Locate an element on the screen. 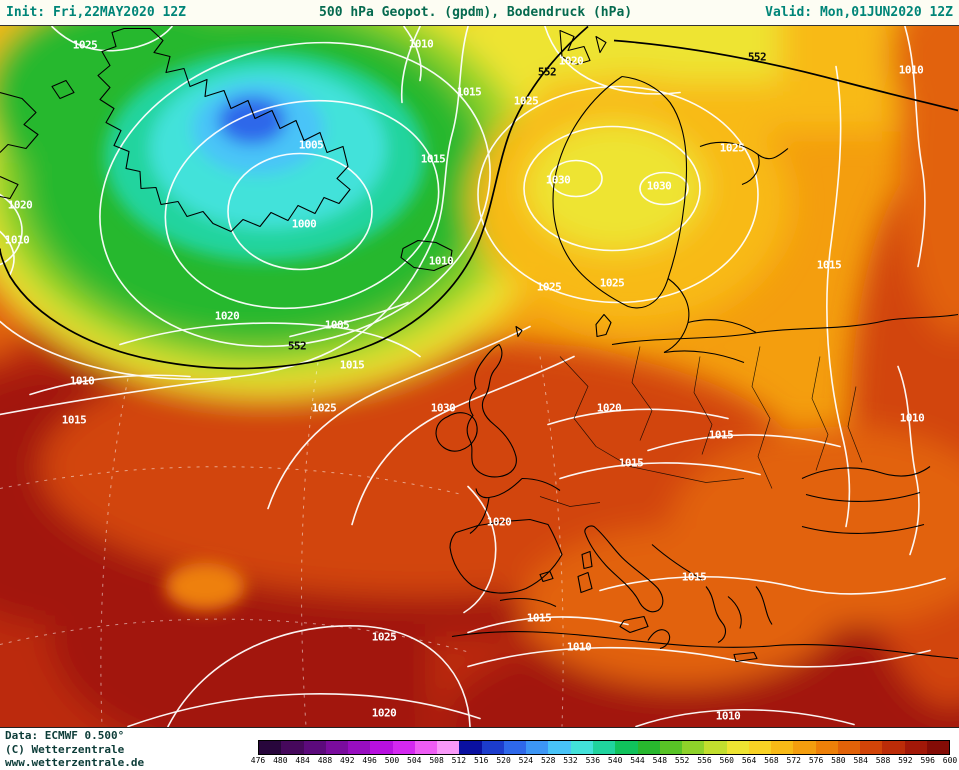  colorbar-tick: 528 is located at coordinates (548, 760).